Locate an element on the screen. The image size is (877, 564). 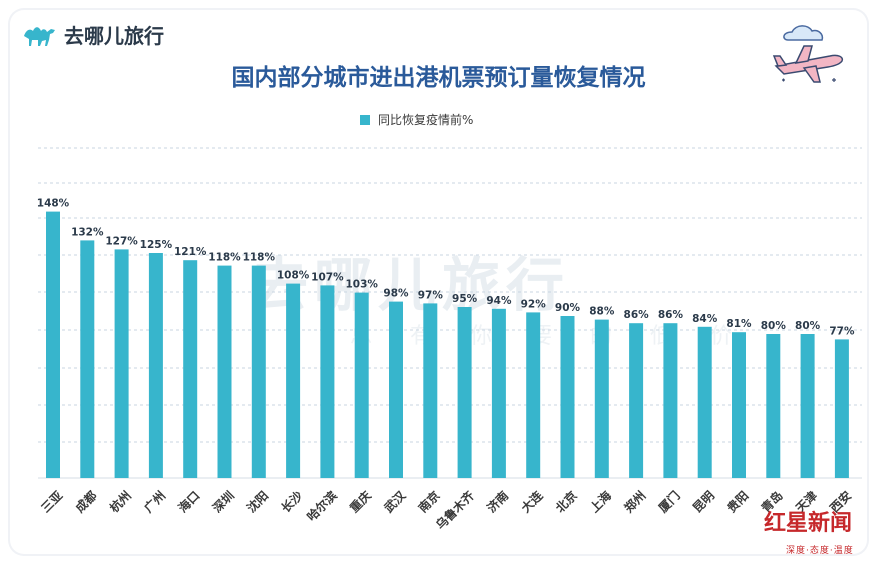
x-tick-label: 武汉 is located at coordinates (395, 501).